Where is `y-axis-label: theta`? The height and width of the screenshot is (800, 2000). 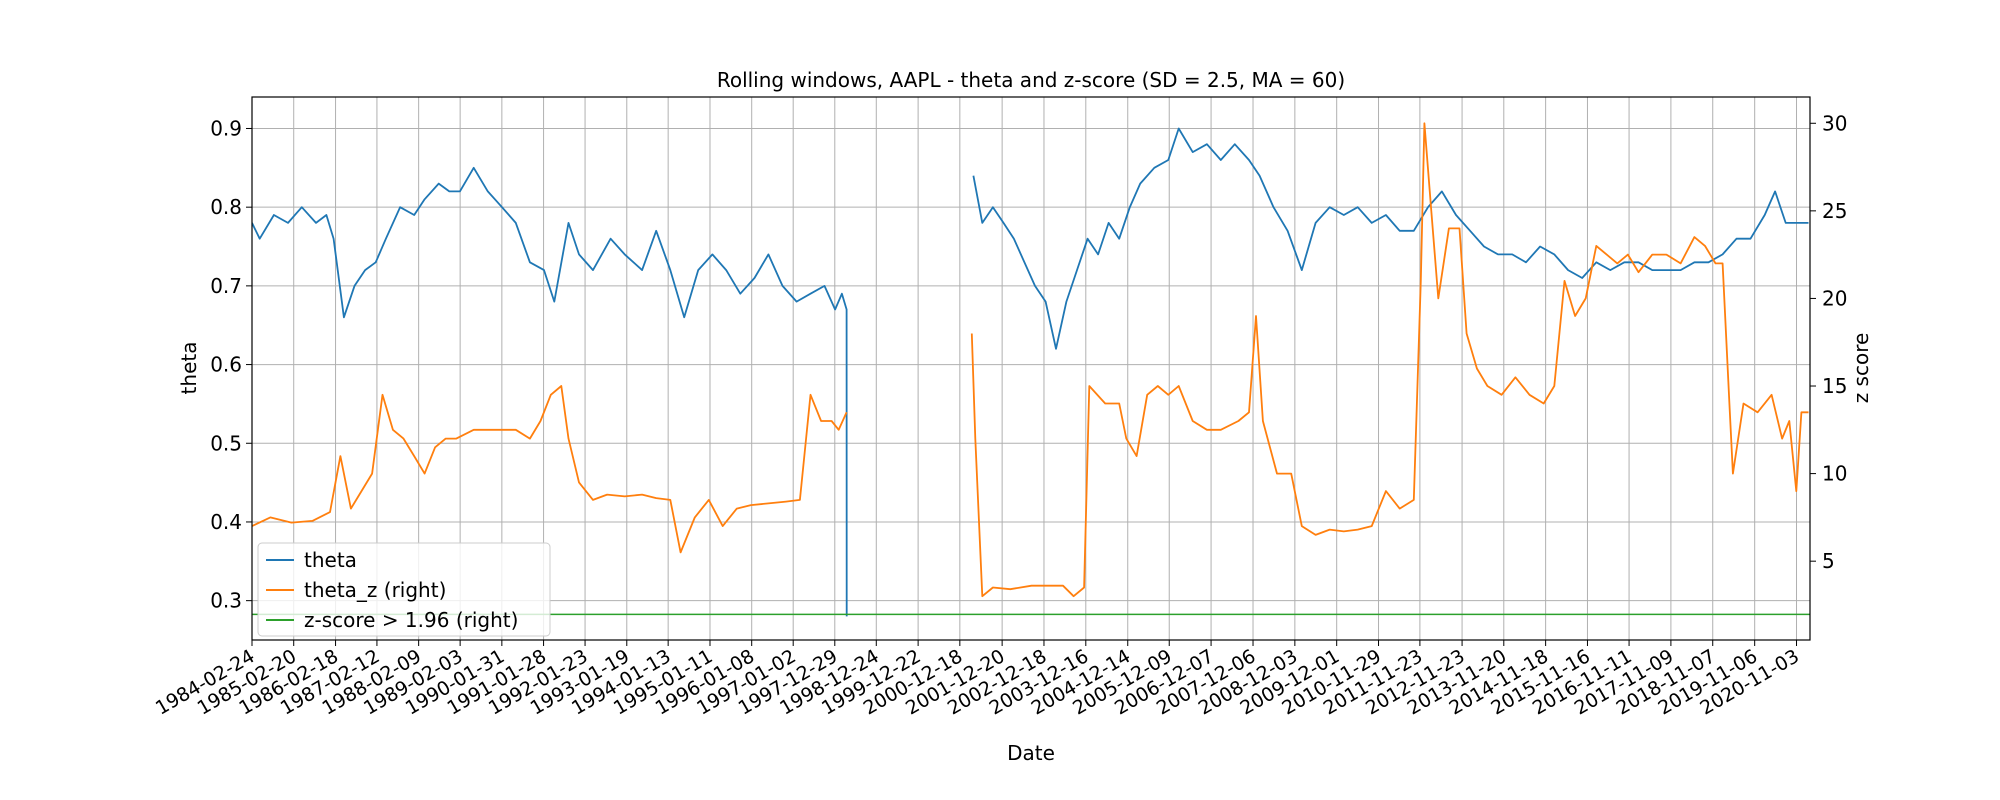 y-axis-label: theta is located at coordinates (189, 368).